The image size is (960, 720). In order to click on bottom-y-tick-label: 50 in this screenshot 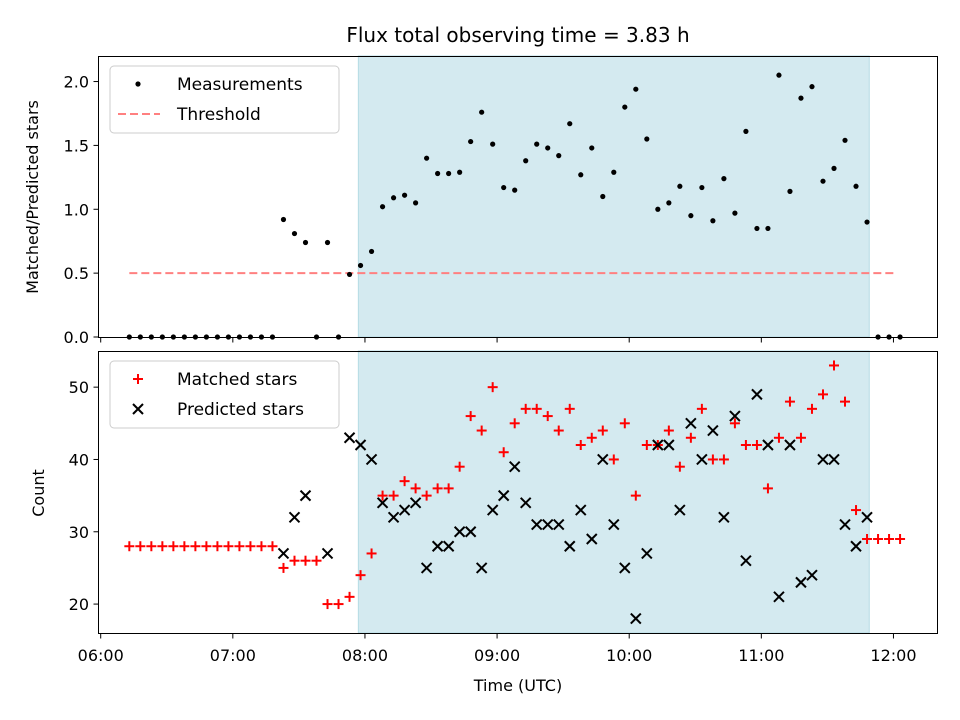, I will do `click(79, 387)`.